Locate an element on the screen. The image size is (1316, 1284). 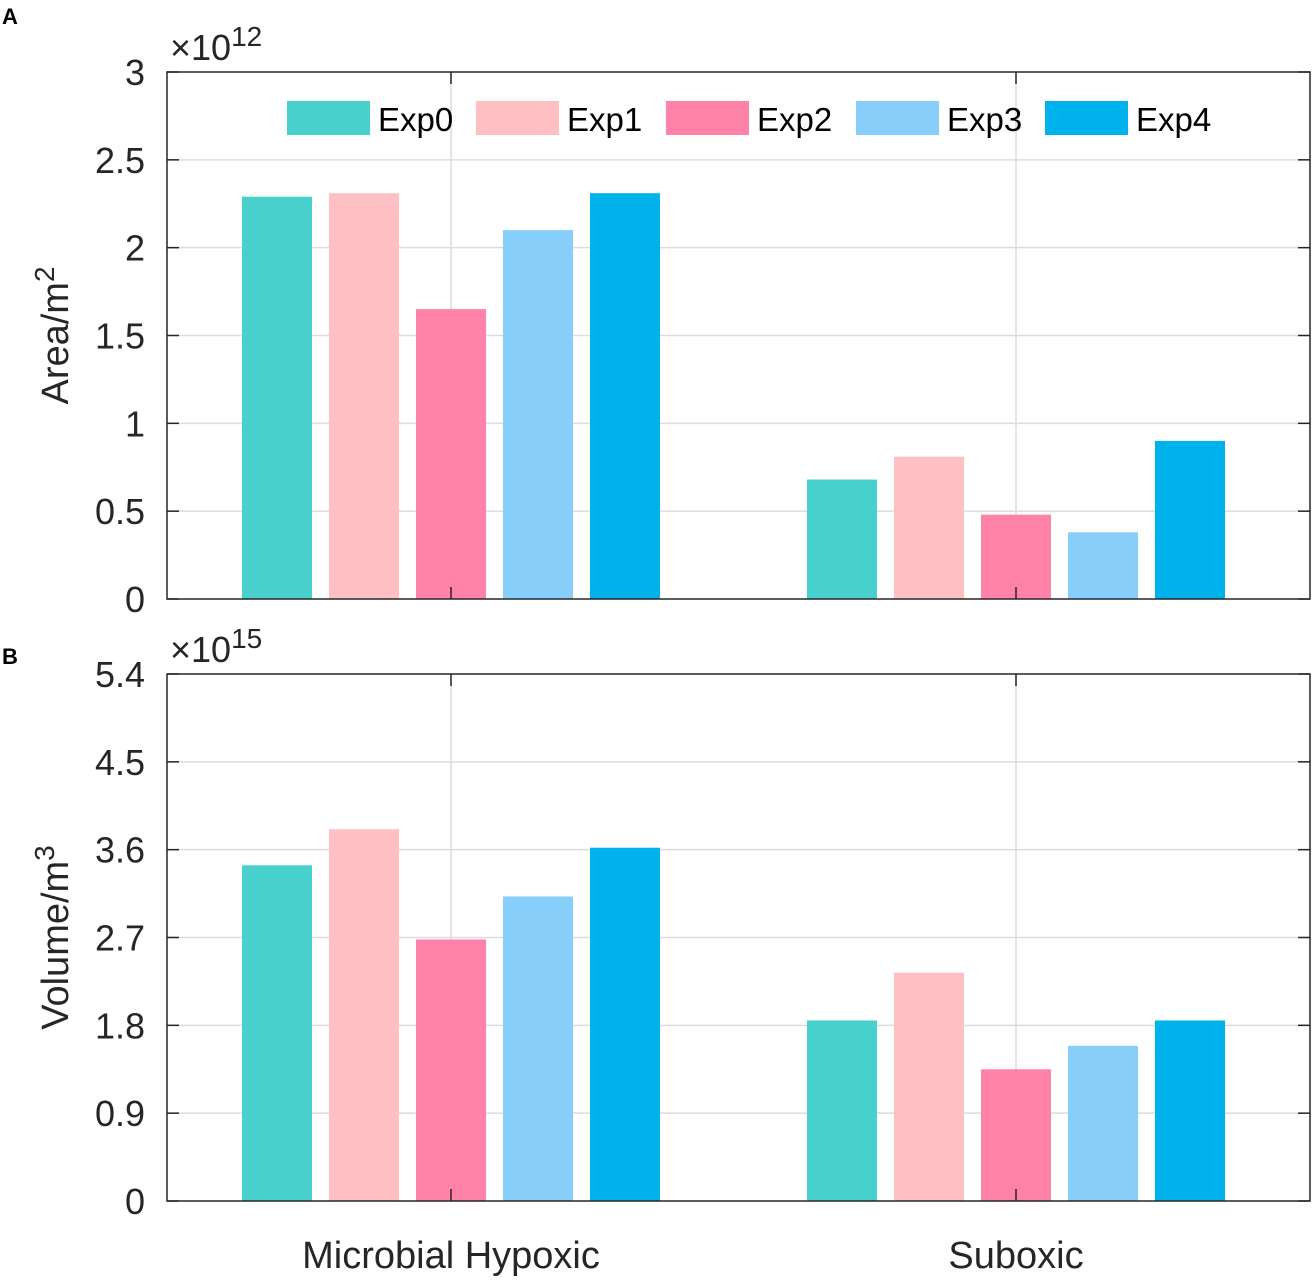
ytick-label: 1 is located at coordinates (135, 423).